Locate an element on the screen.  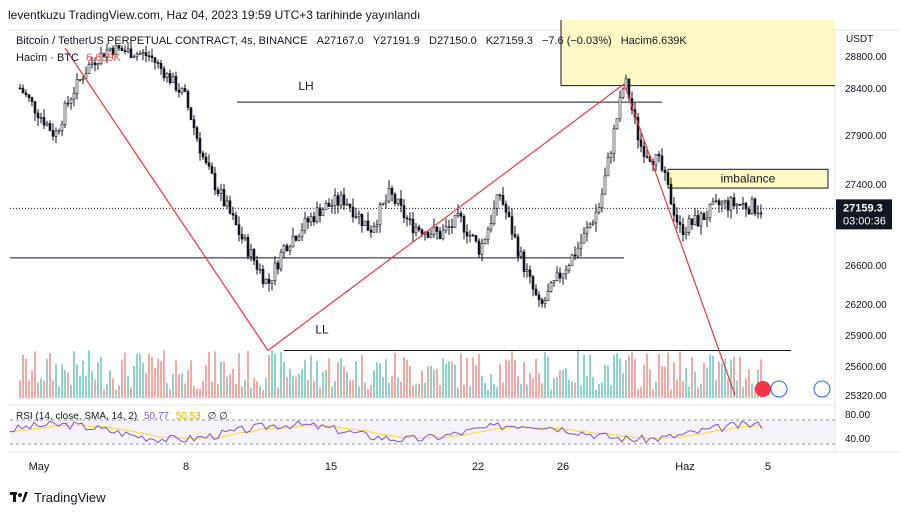
rsi-sma-value: 50.53 is located at coordinates (188, 416).